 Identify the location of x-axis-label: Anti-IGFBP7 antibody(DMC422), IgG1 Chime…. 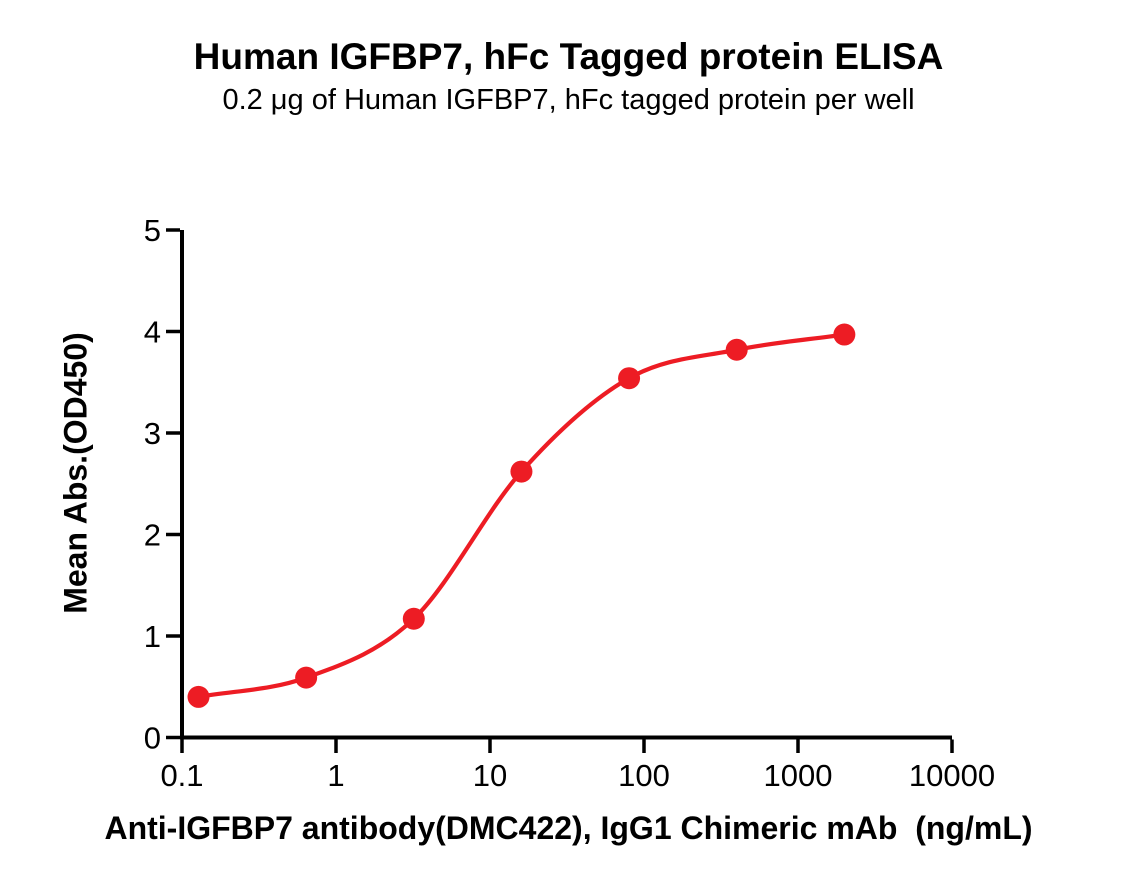
(568, 828).